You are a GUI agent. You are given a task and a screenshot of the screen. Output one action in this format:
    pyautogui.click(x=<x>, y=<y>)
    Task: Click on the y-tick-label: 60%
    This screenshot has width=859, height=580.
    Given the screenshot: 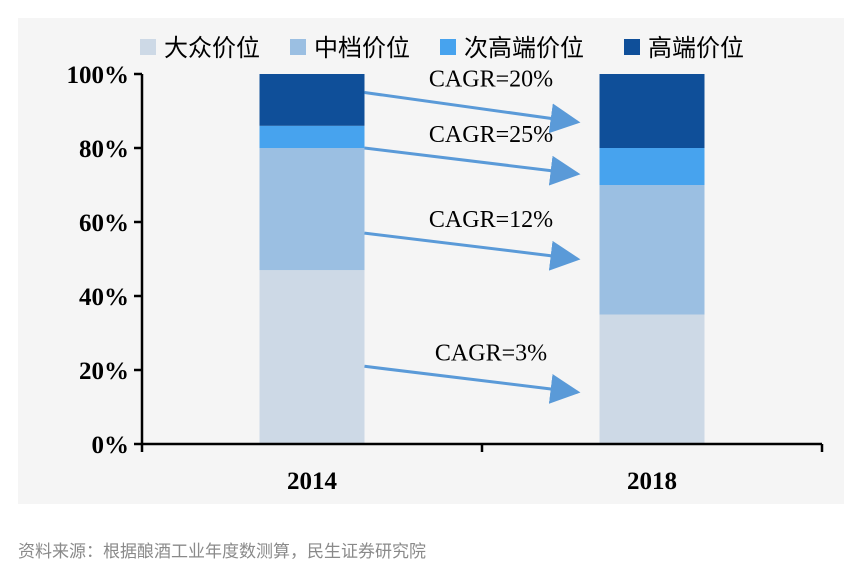 What is the action you would take?
    pyautogui.click(x=104, y=223)
    